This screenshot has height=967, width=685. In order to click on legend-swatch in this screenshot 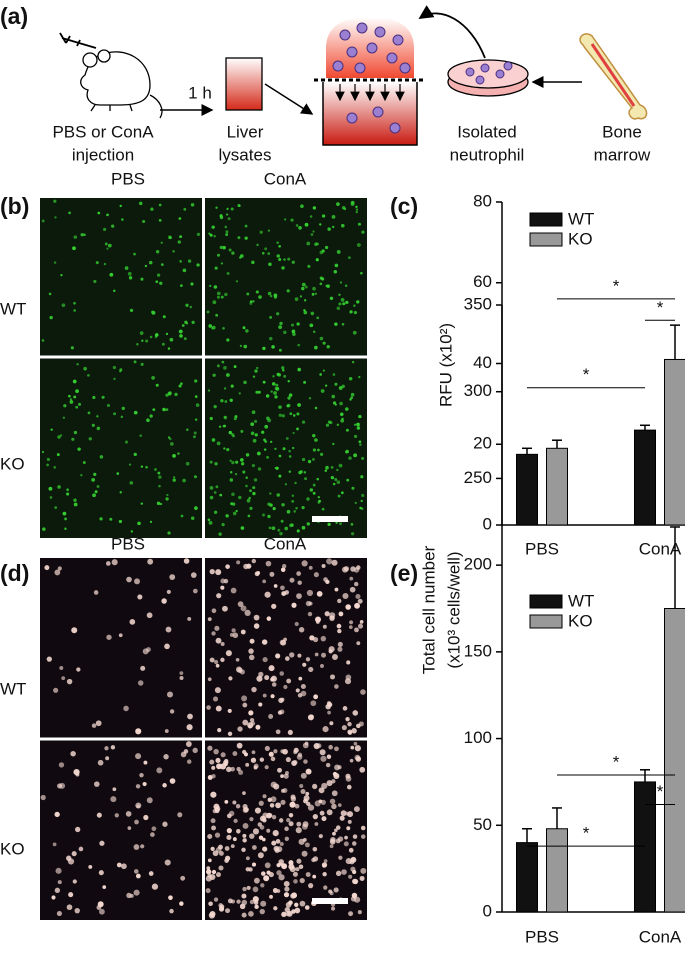, I will do `click(546, 601)`.